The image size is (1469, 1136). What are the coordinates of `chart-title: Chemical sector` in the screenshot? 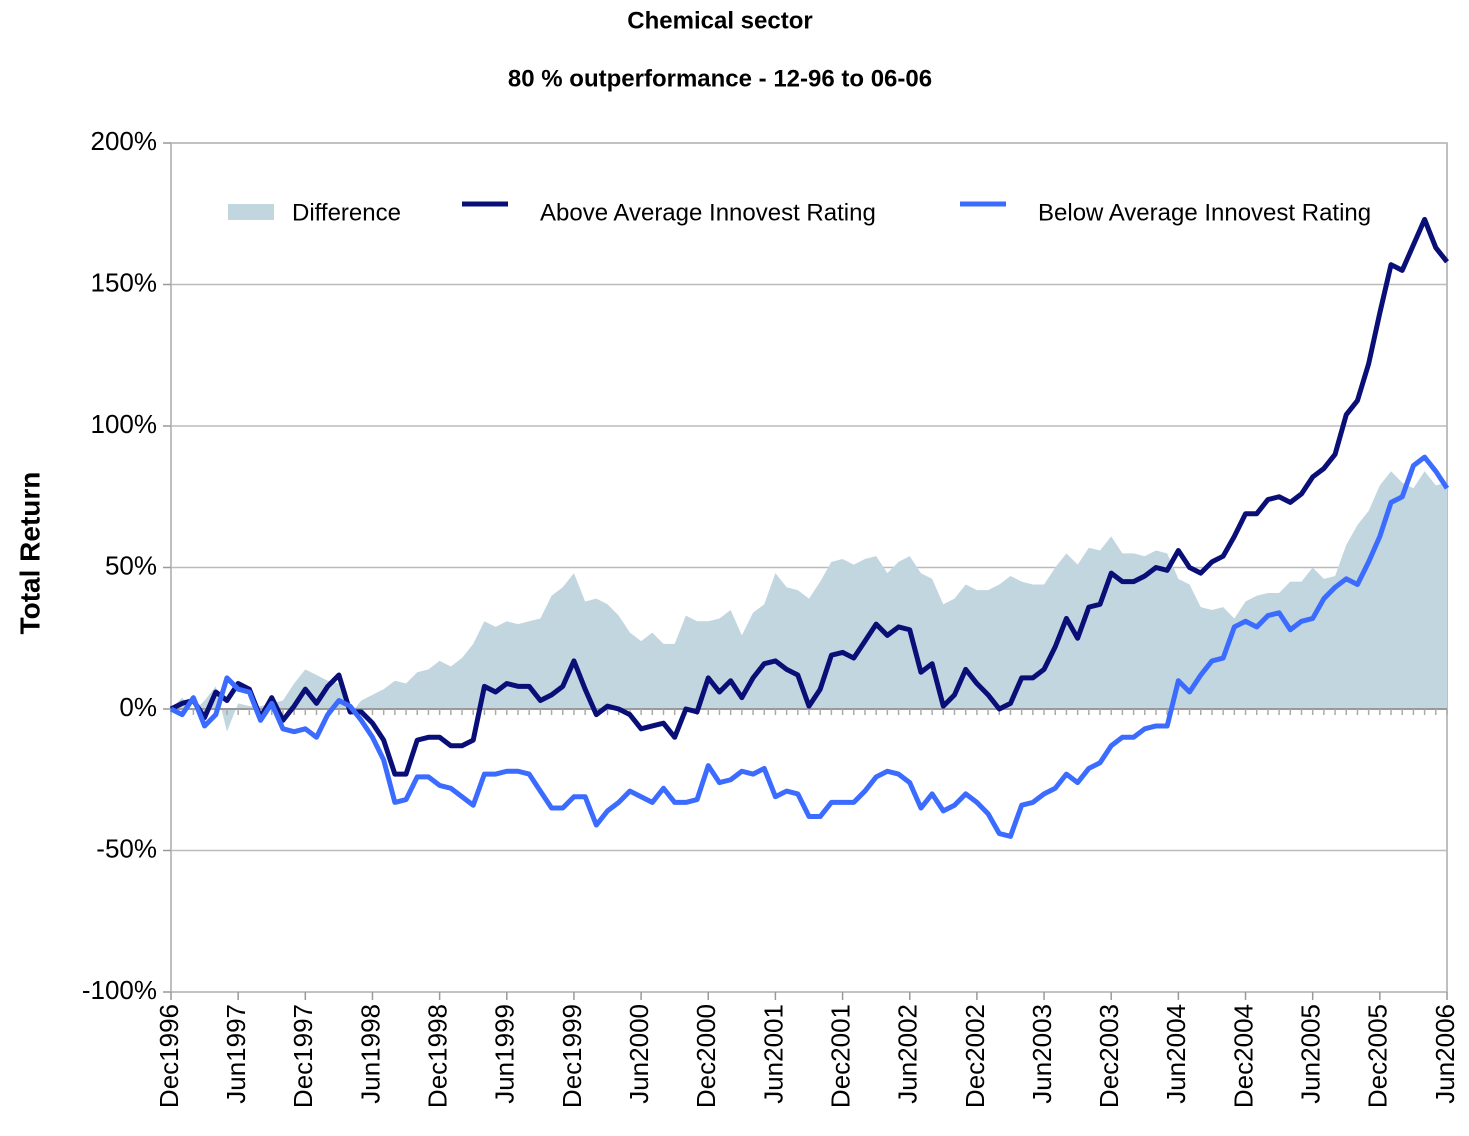 It's located at (719, 20).